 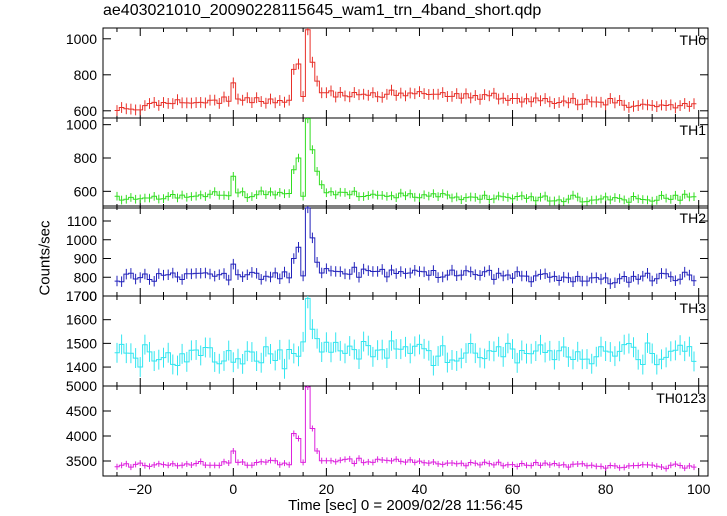 What do you see at coordinates (82, 221) in the screenshot?
I see `y-tick-label: 1100` at bounding box center [82, 221].